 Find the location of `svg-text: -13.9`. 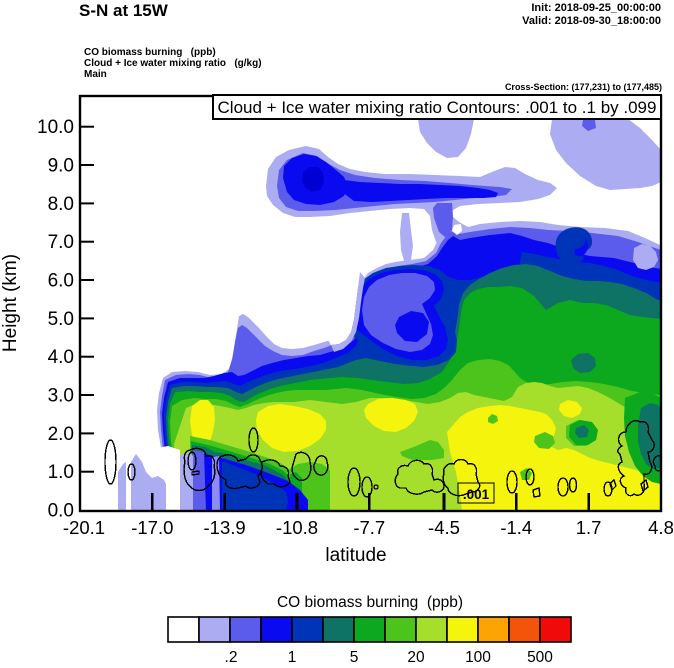

svg-text: -13.9 is located at coordinates (225, 527).